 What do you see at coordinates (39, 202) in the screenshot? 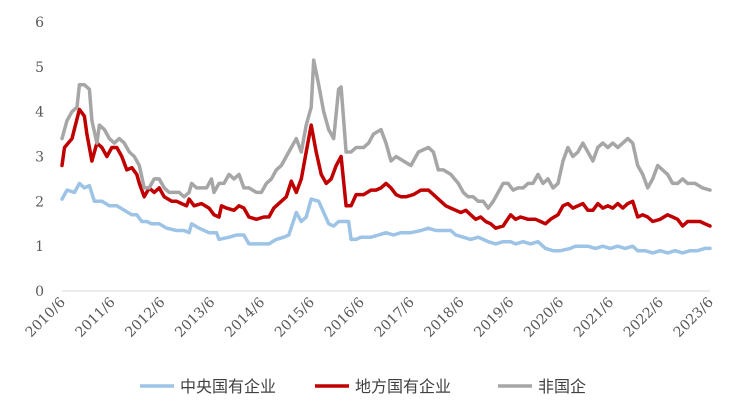
I see `y-tick-label: 2` at bounding box center [39, 202].